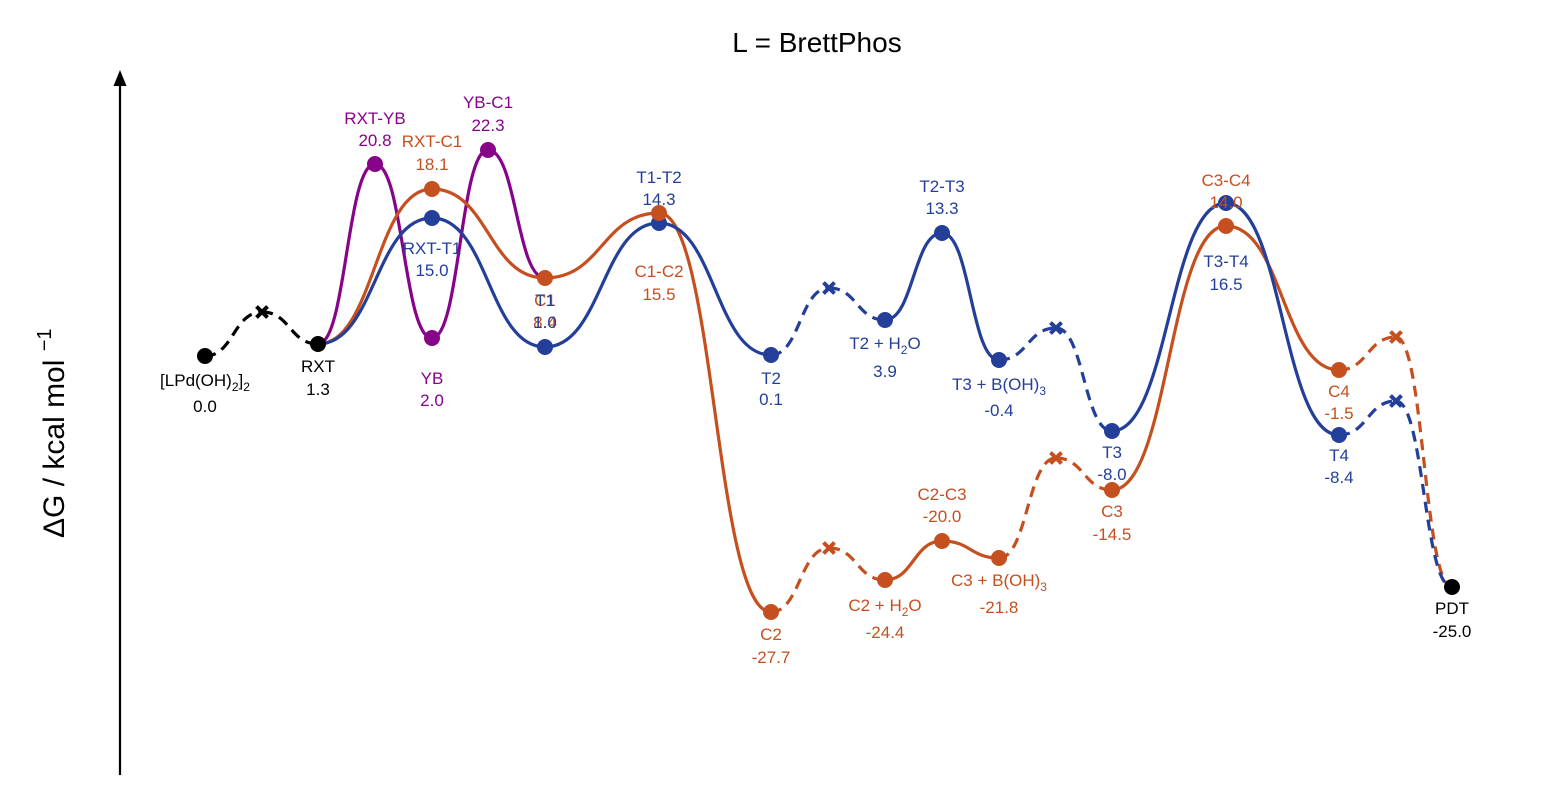  I want to click on state-name-rxt_t1: RXT-T1, so click(432, 248).